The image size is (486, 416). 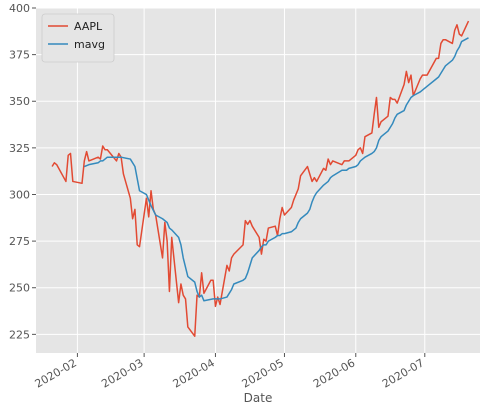 What do you see at coordinates (194, 373) in the screenshot?
I see `x-tick-label: 2020-04` at bounding box center [194, 373].